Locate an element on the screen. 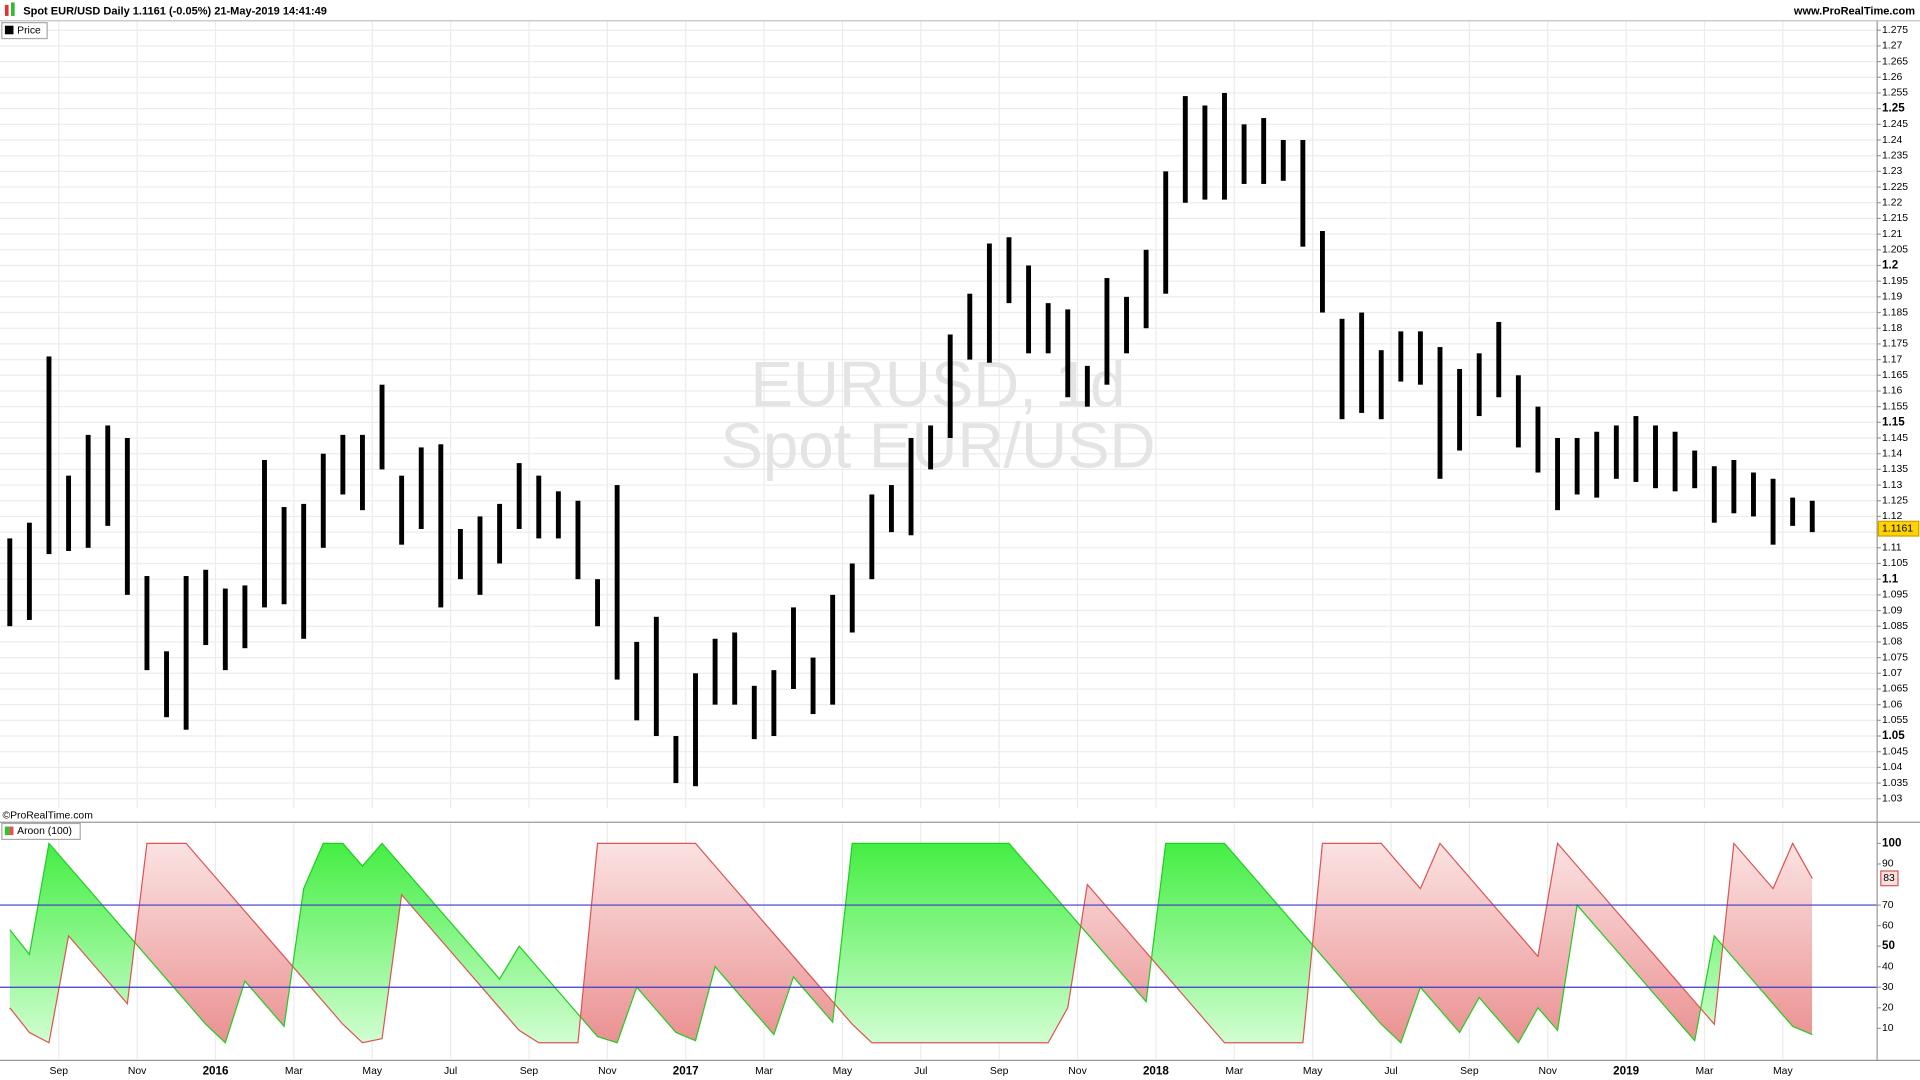 The height and width of the screenshot is (1080, 1920). y-tick-label: 1.245 is located at coordinates (1895, 124).